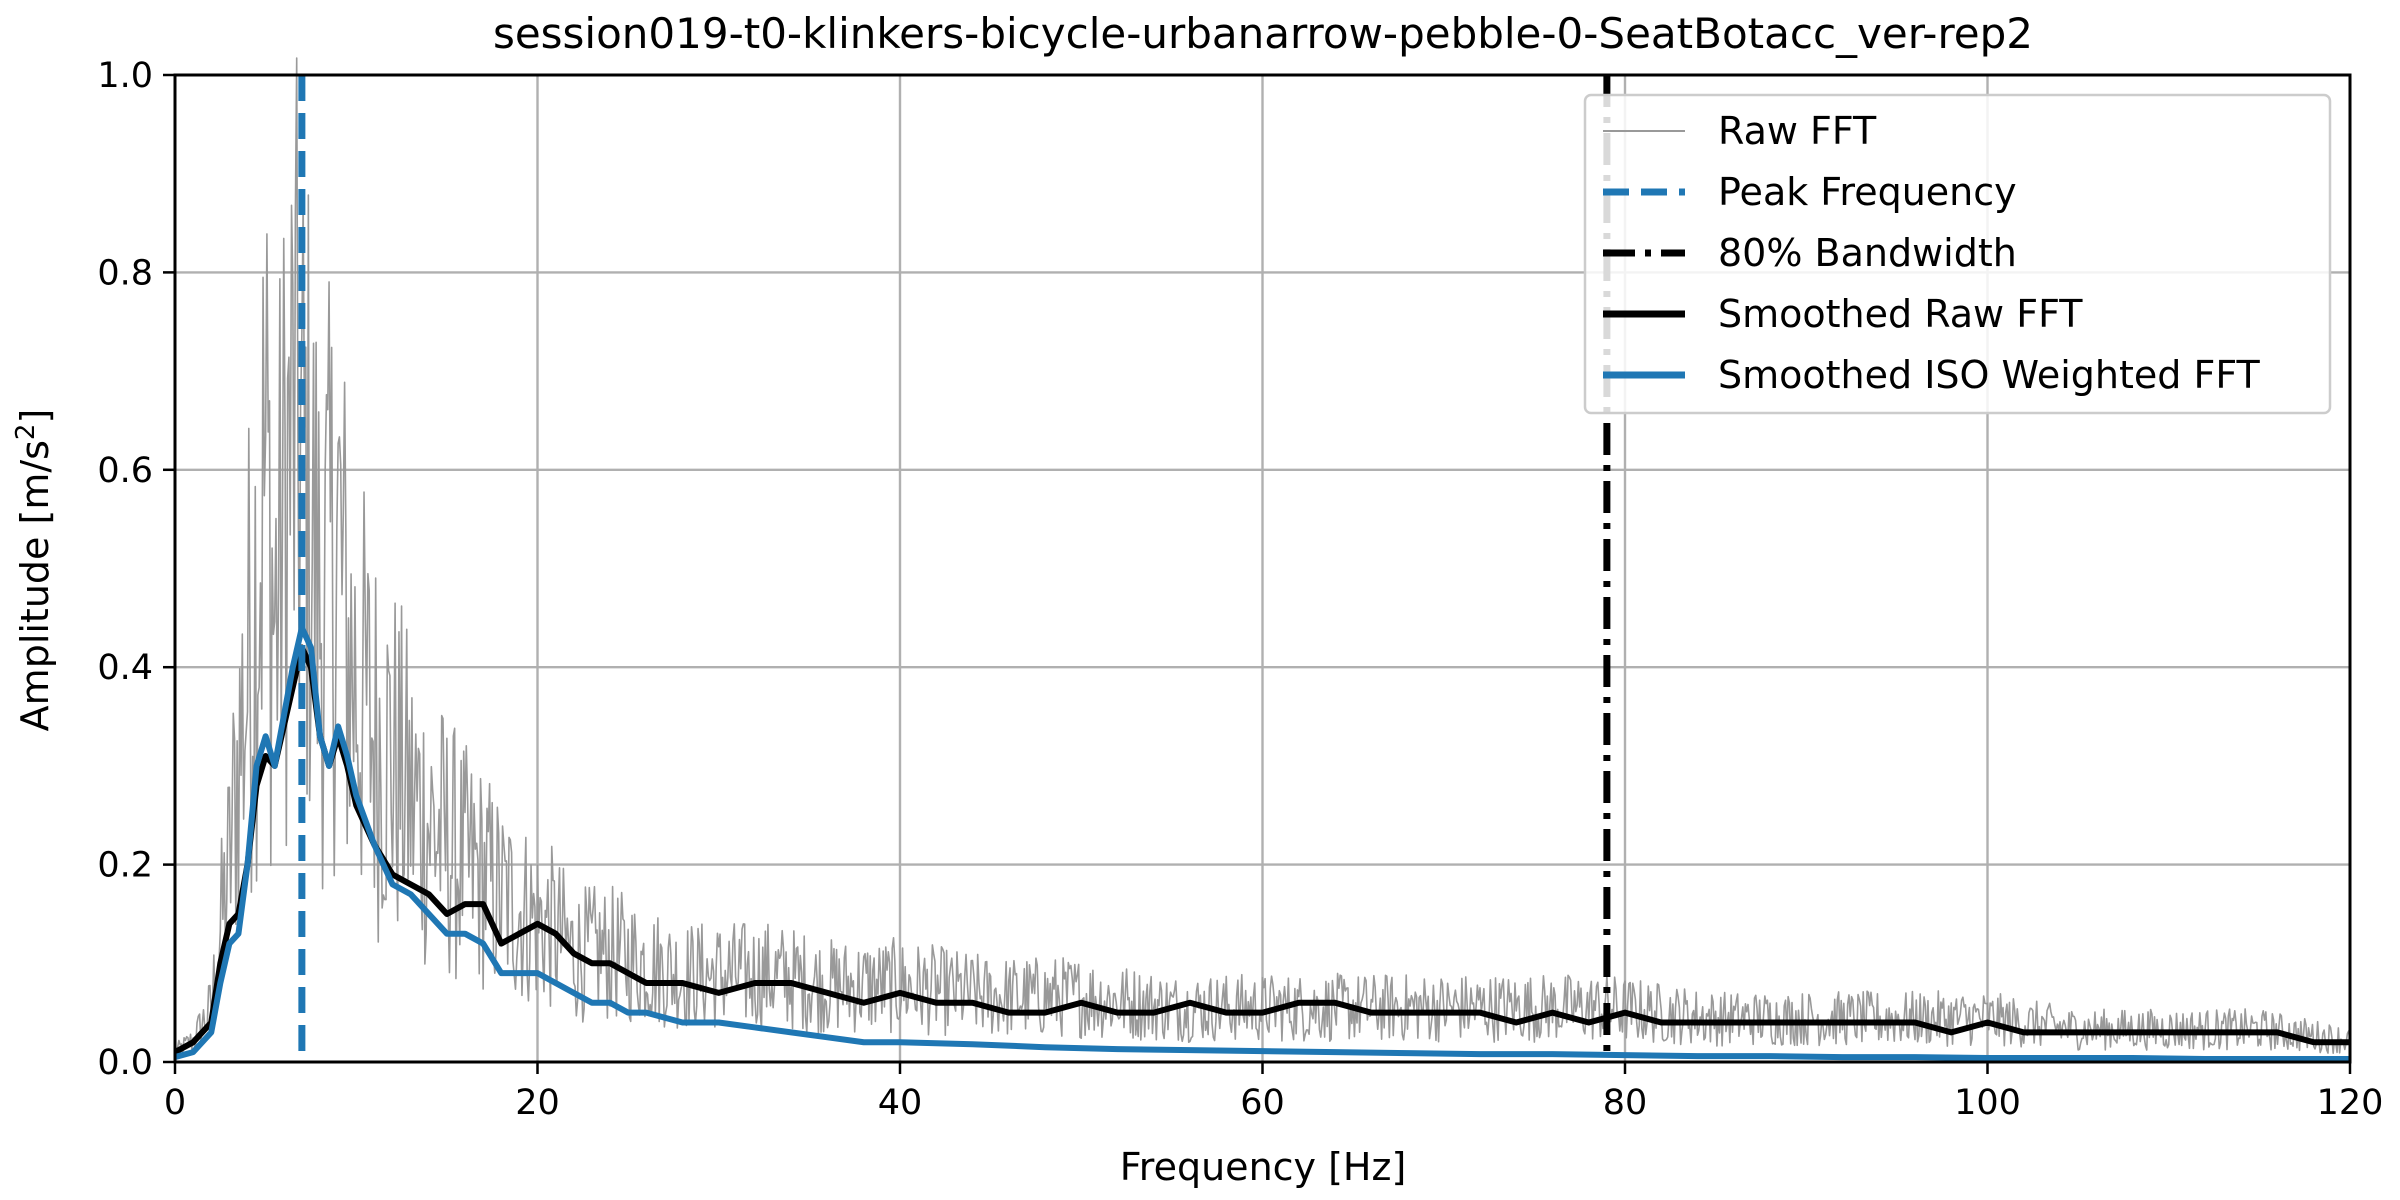 This screenshot has width=2400, height=1200. I want to click on y-axis-label: Amplitude [m/s2], so click(34, 570).